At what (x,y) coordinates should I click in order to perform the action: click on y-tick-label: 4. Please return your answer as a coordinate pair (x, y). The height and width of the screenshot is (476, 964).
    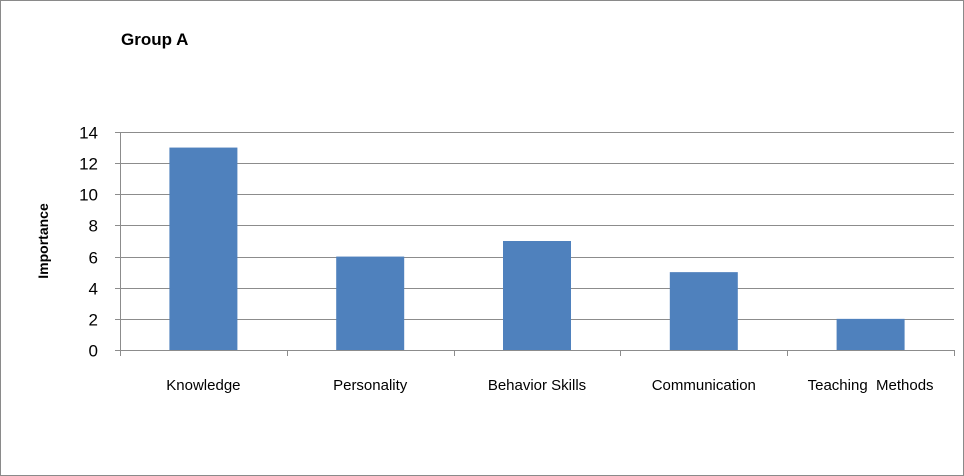
    Looking at the image, I should click on (93, 289).